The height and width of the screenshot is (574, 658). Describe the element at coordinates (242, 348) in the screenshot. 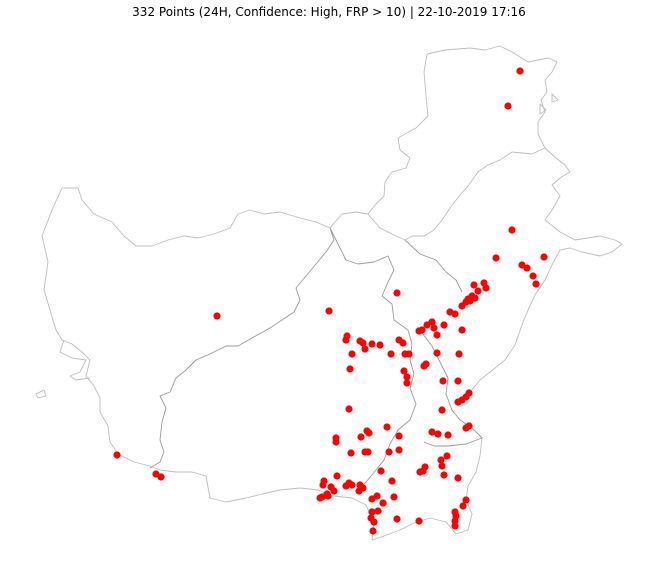

I see `internal-border-central` at that location.